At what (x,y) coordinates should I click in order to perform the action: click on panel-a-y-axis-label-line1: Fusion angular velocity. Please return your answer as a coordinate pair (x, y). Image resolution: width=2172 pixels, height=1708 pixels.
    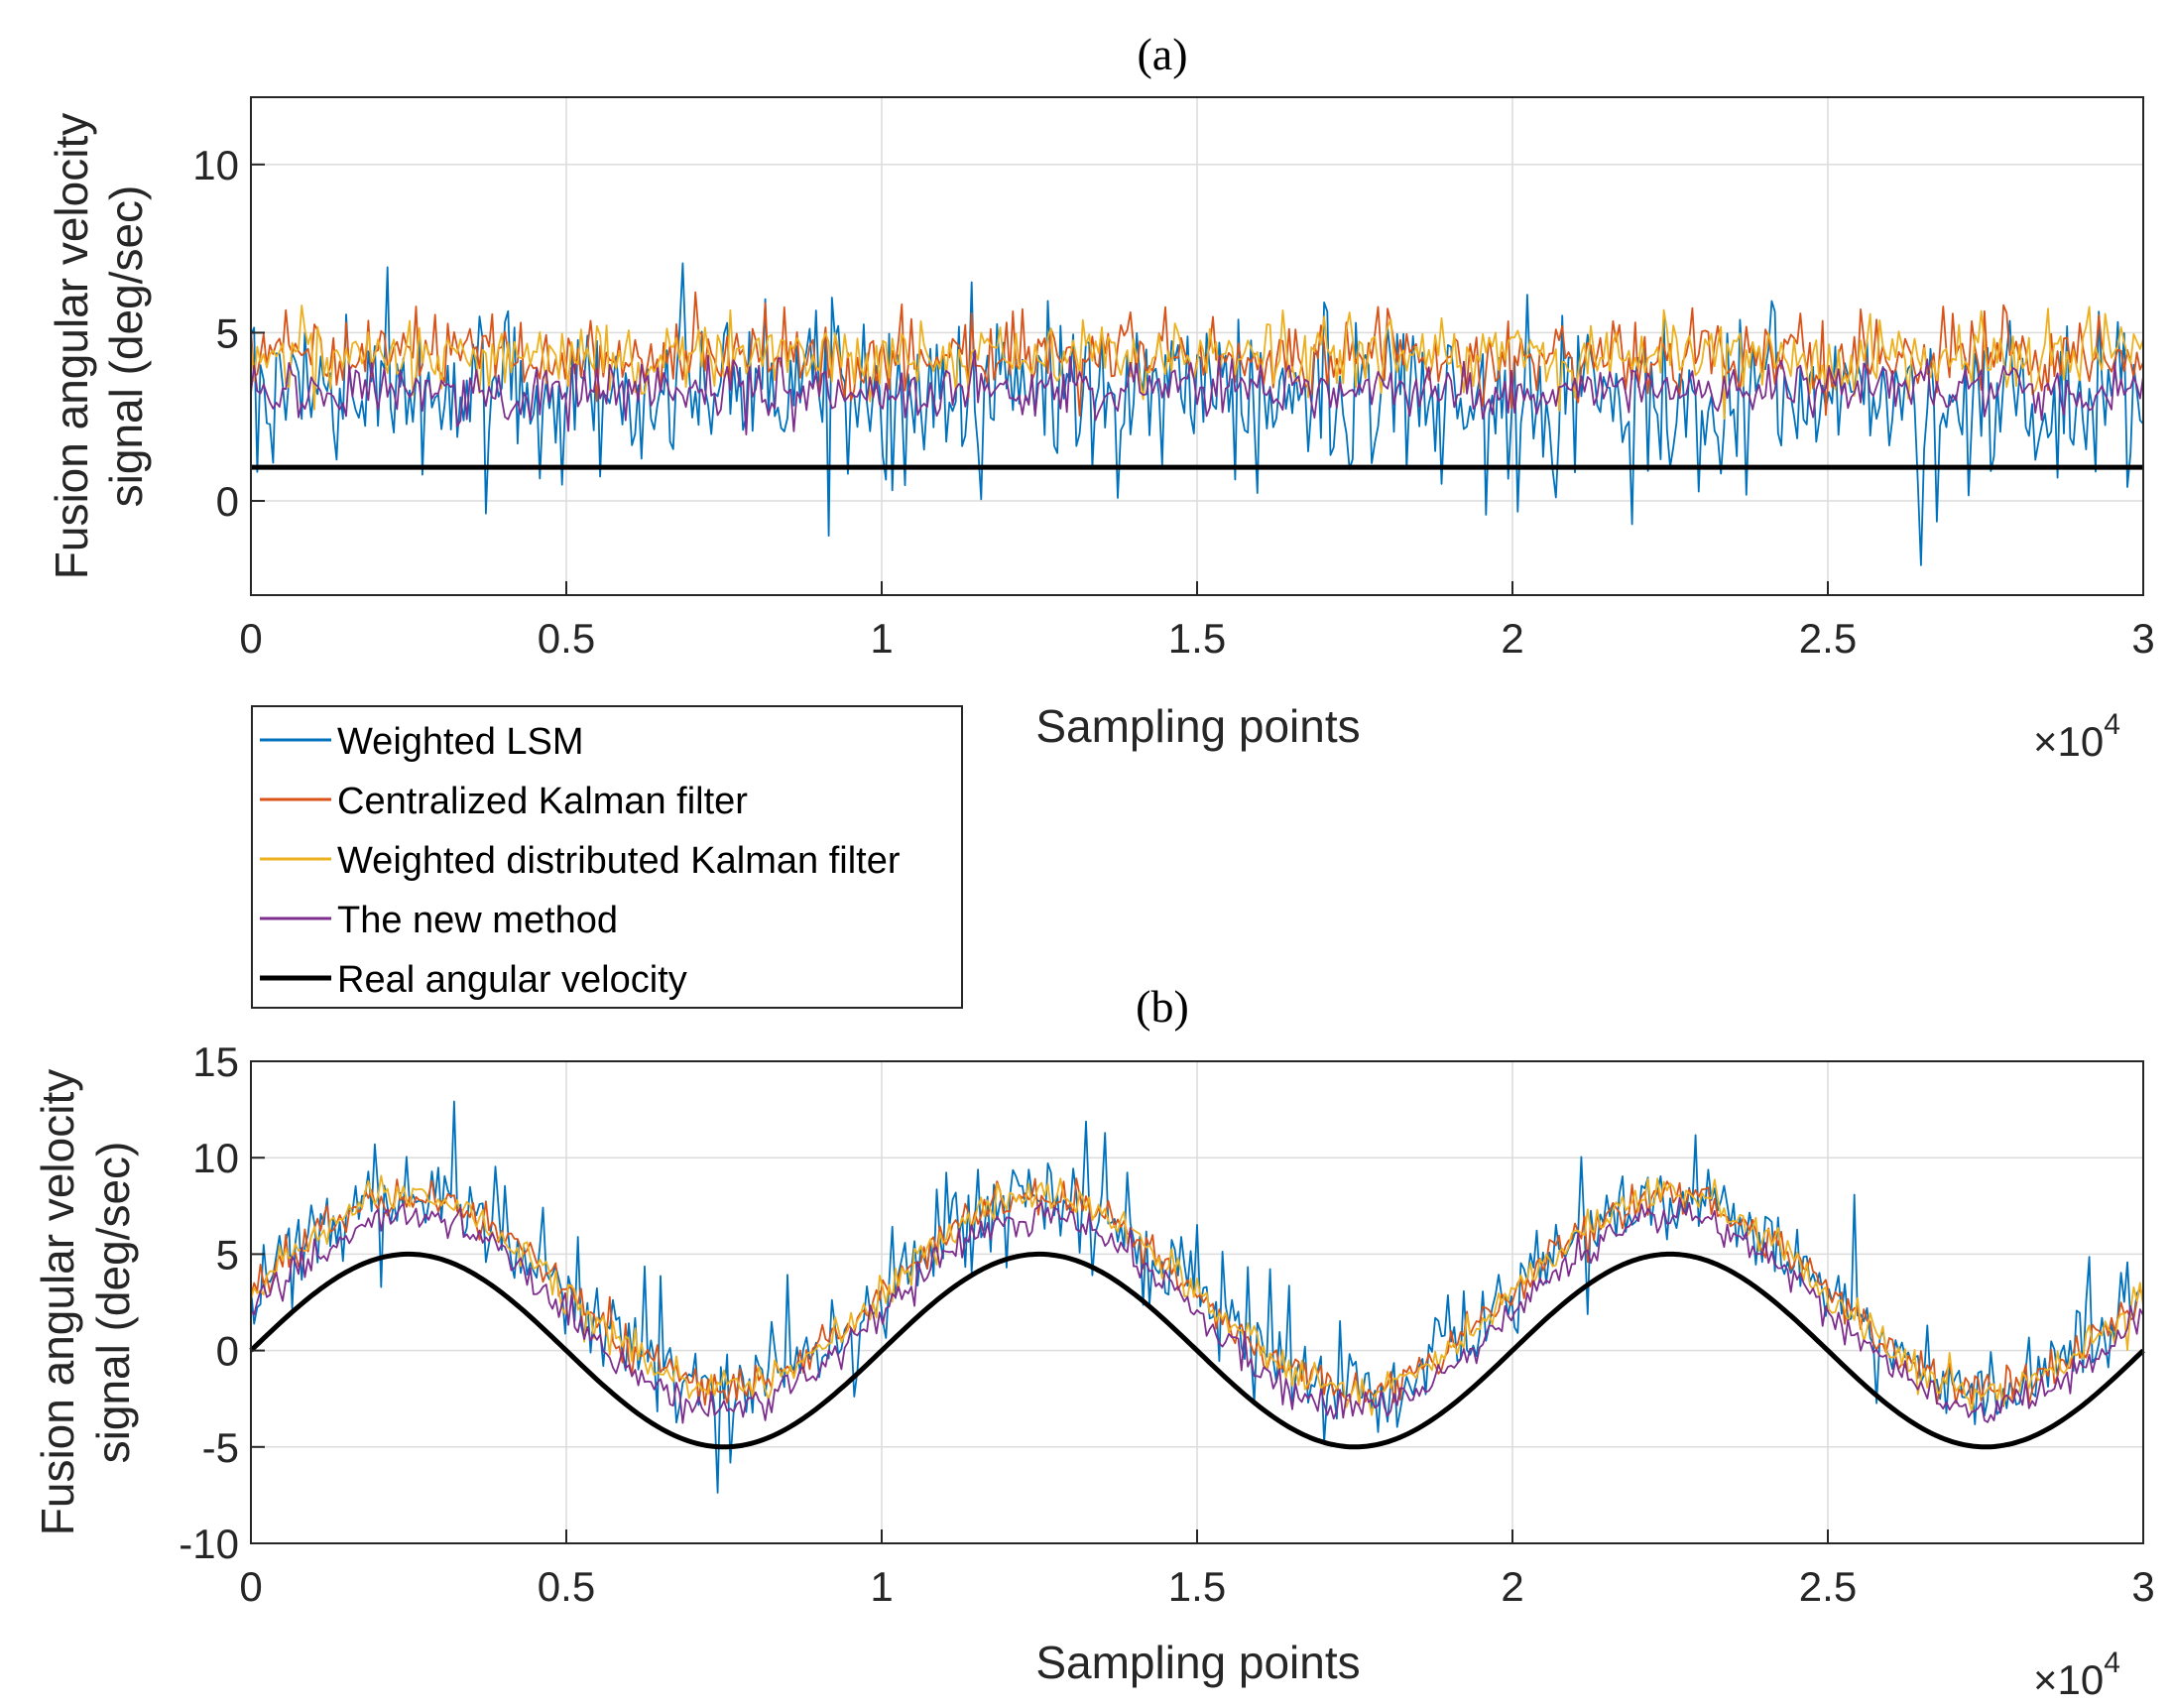
    Looking at the image, I should click on (71, 346).